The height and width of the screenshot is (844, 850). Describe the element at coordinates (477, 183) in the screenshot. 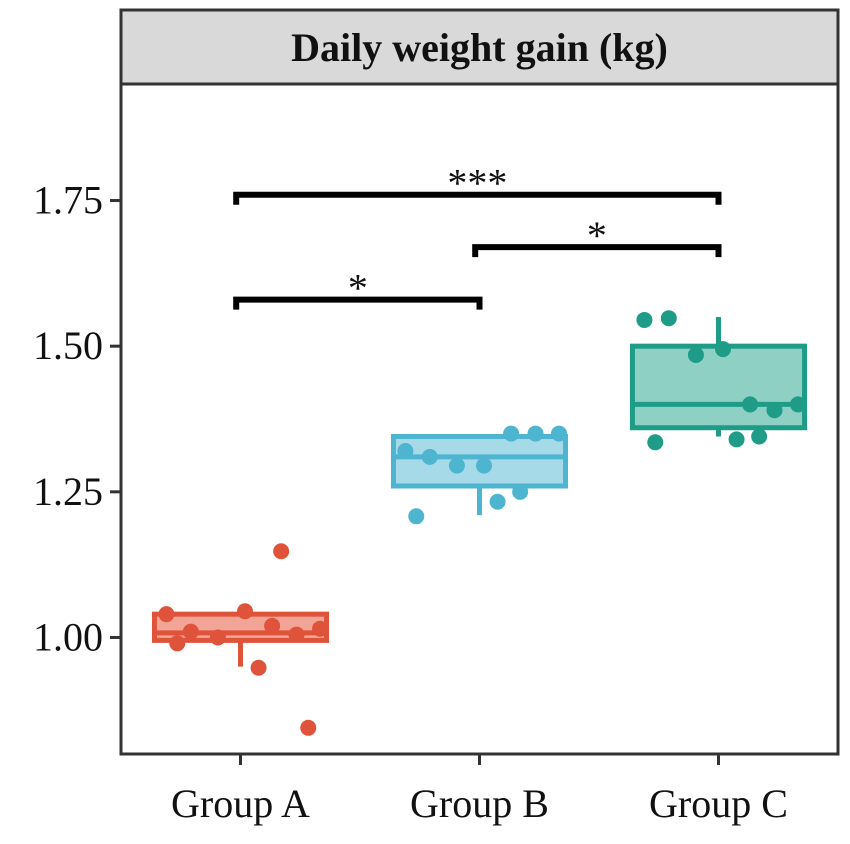

I see `significance-label-a-c: ***` at that location.